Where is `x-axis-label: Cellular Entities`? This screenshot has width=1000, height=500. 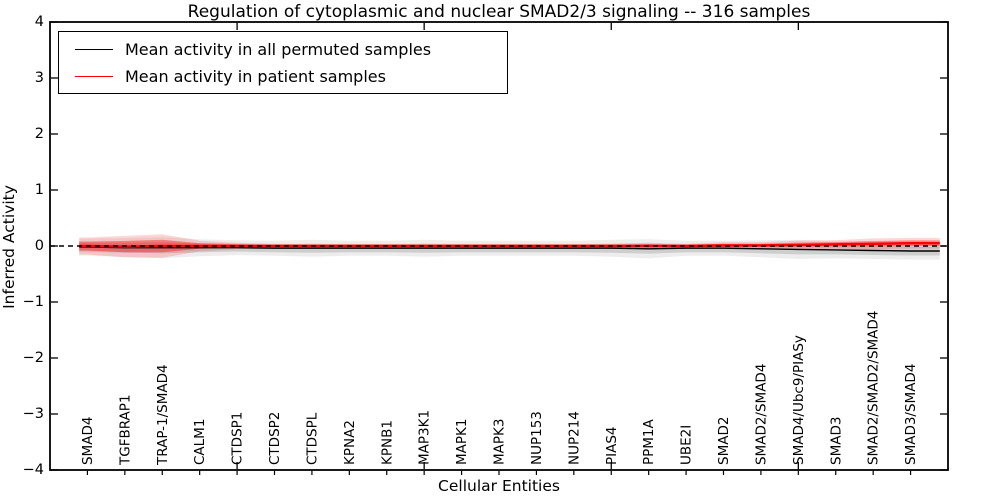
x-axis-label: Cellular Entities is located at coordinates (499, 486).